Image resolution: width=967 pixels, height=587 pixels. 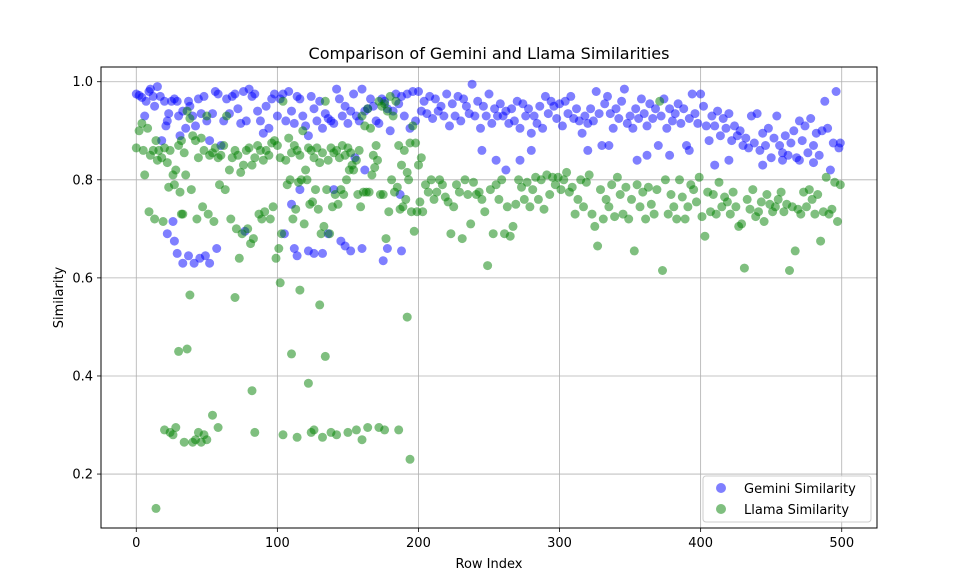 I want to click on legend-marker-llama, so click(x=721, y=509).